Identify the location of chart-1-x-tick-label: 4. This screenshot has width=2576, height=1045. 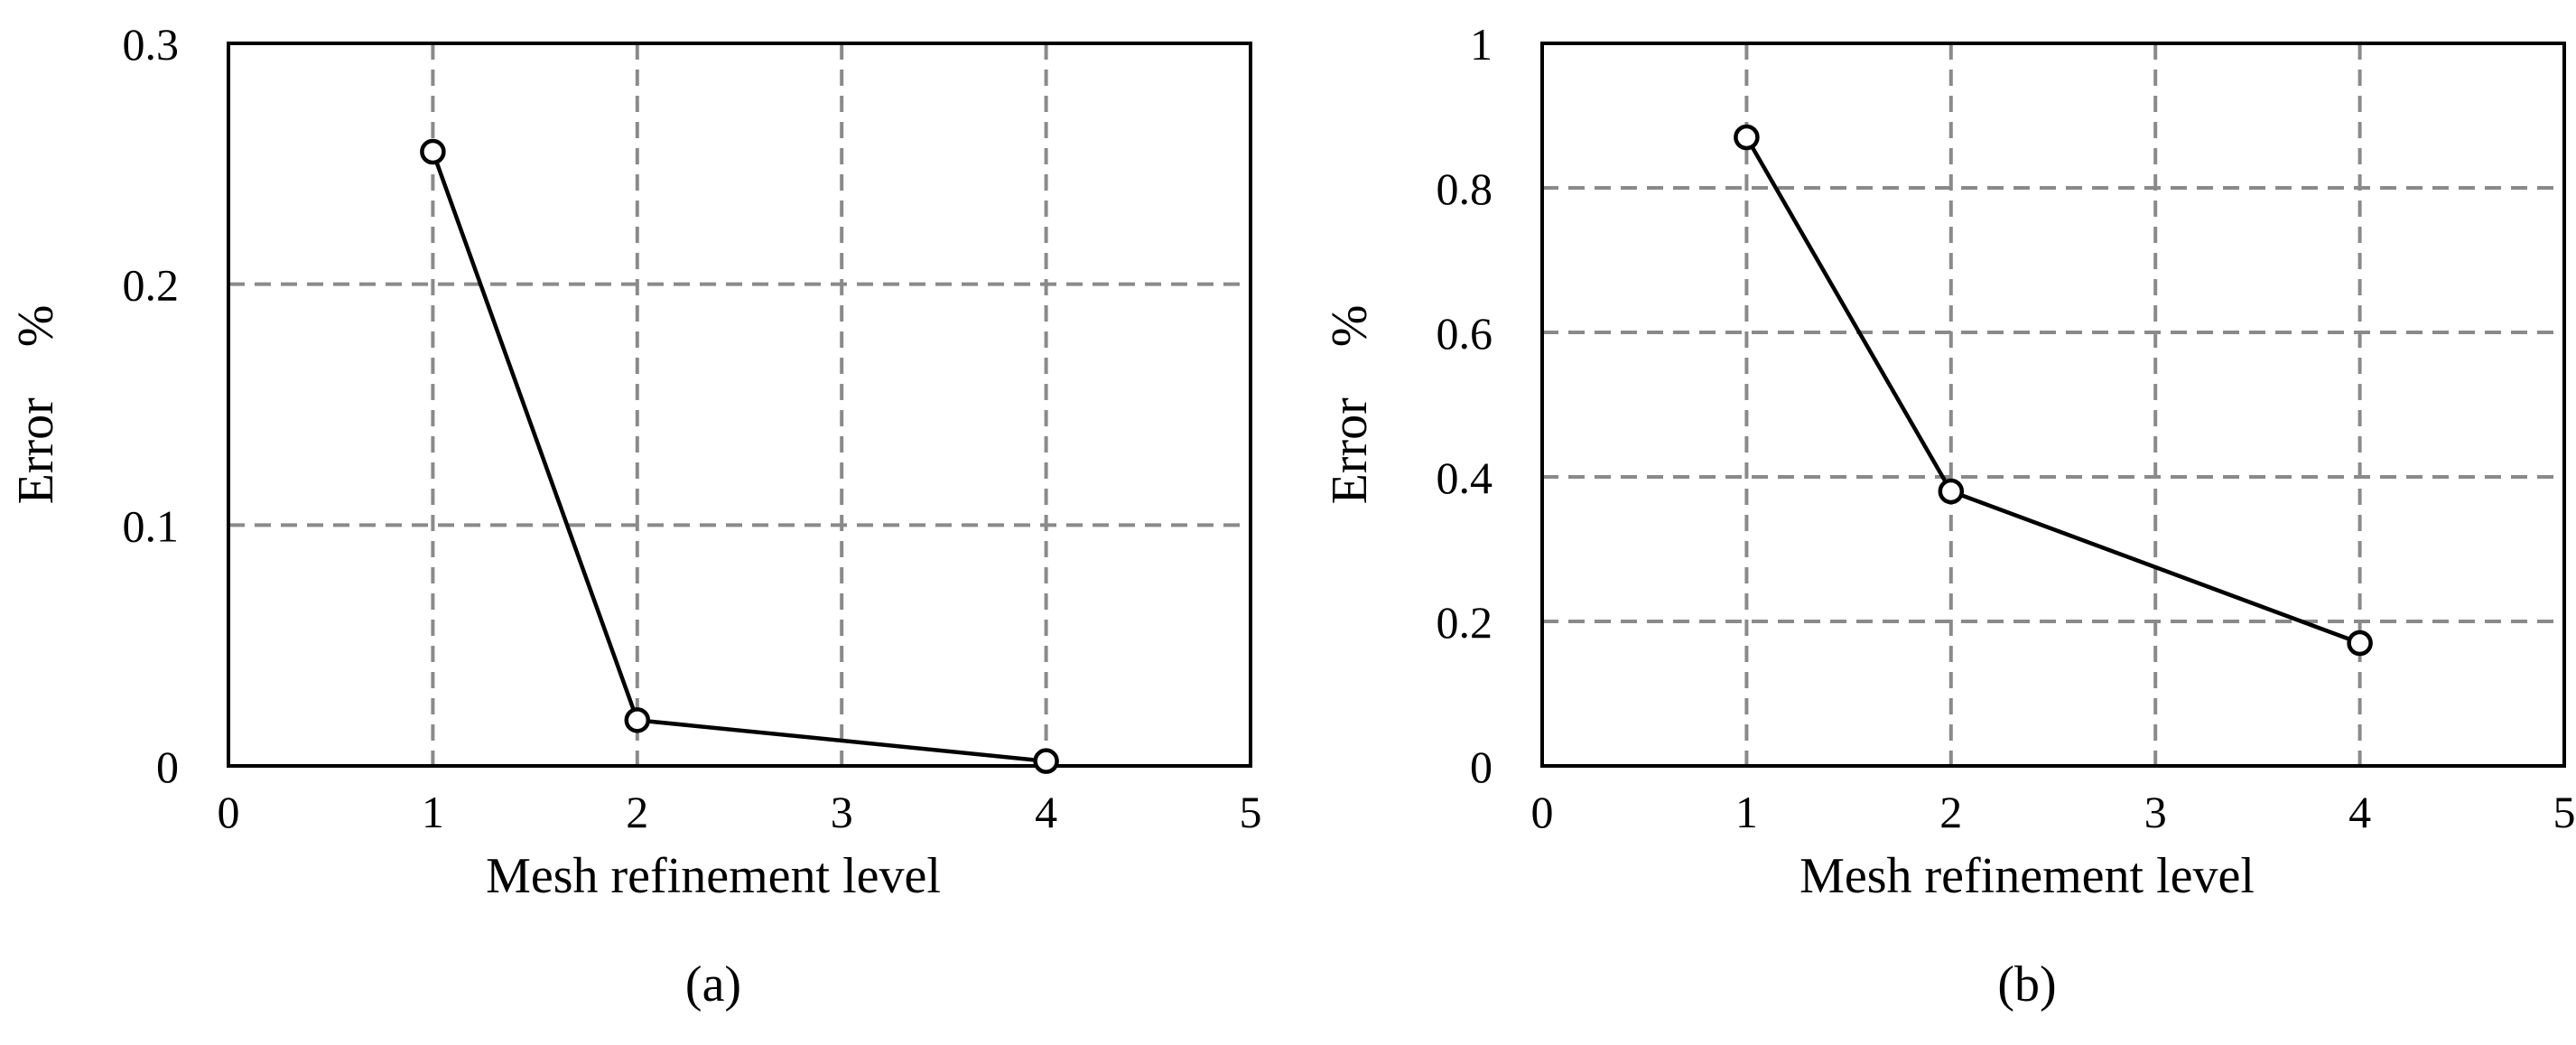
(2359, 812).